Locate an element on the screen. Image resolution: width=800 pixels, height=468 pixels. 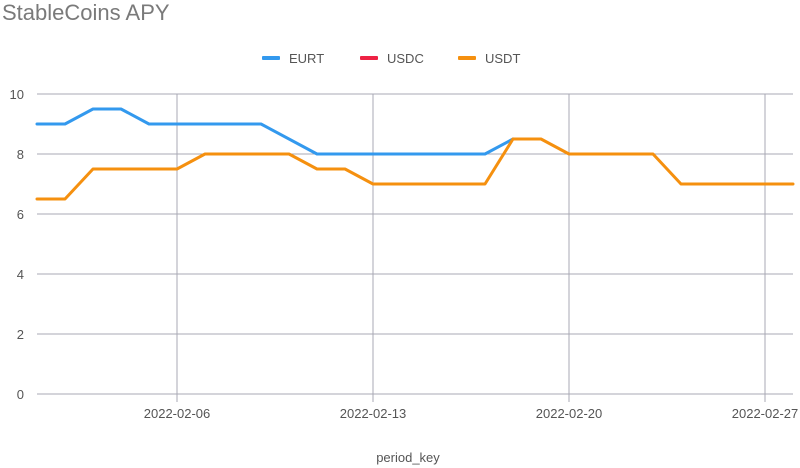
y-tick-label: 0 is located at coordinates (20, 394).